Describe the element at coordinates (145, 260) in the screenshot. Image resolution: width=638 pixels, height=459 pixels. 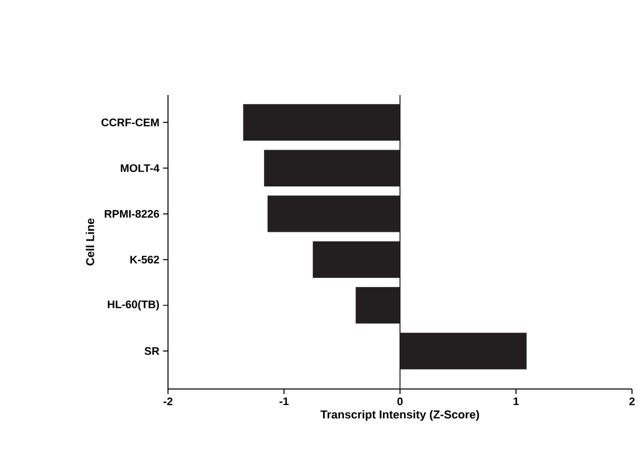
I see `y-tick-label: K-562` at that location.